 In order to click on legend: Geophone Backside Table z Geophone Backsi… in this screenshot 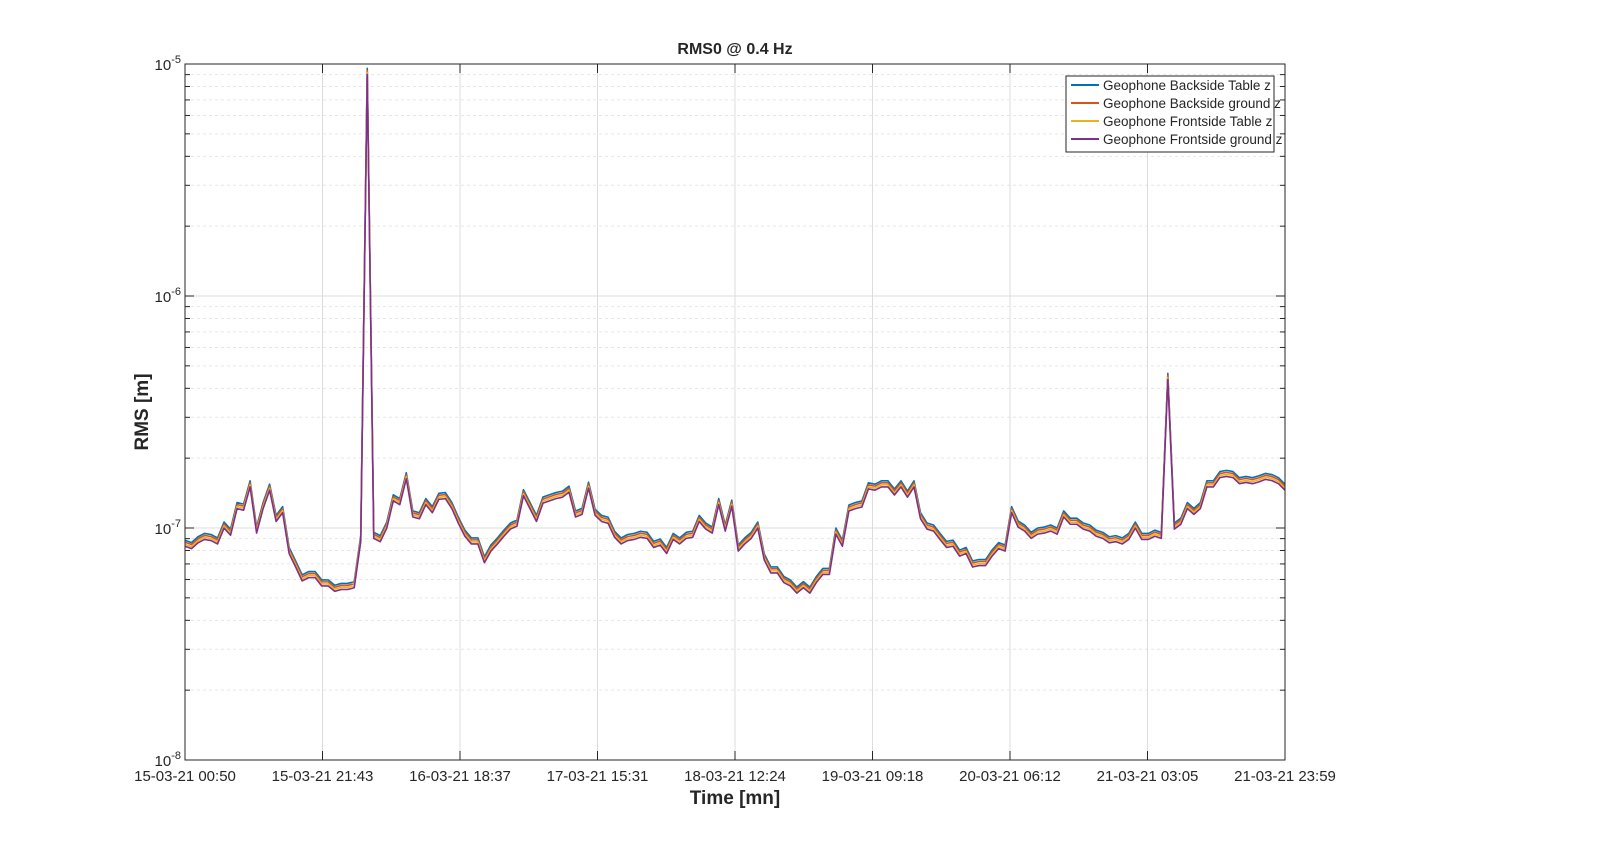, I will do `click(1174, 114)`.